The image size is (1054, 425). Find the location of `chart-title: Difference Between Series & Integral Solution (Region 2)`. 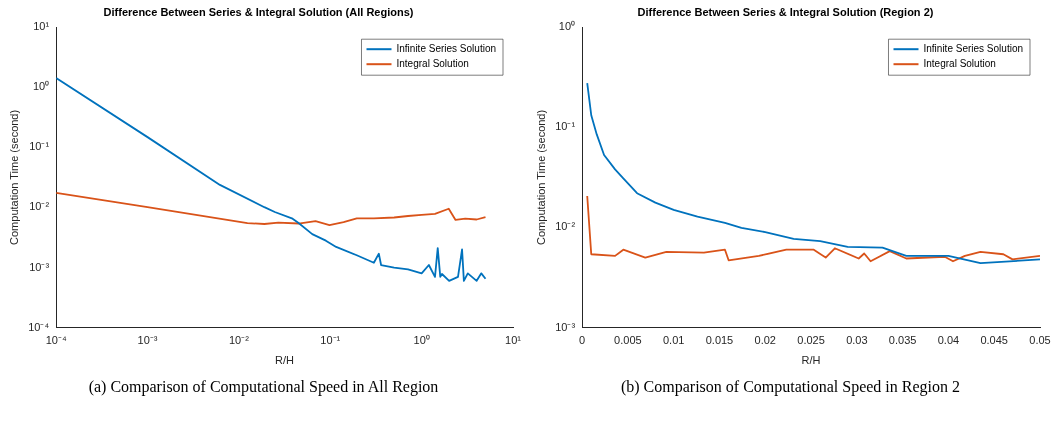

chart-title: Difference Between Series & Integral Solution (Region 2) is located at coordinates (785, 11).